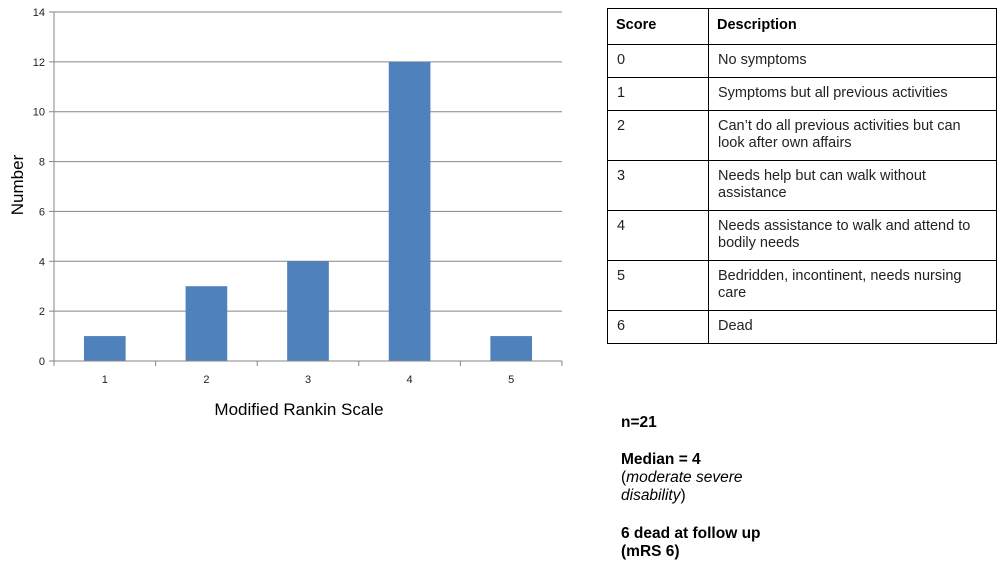 Image resolution: width=1000 pixels, height=577 pixels. I want to click on y-tick-label: 14, so click(39, 13).